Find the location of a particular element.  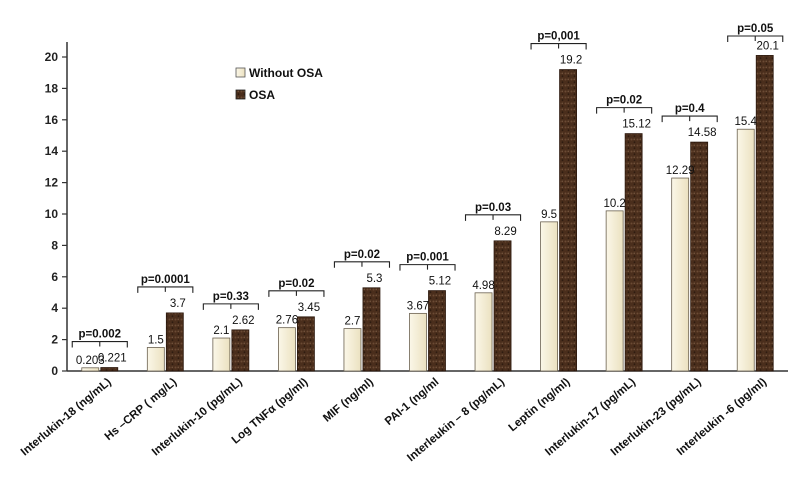

p-value-label: p=0.05 is located at coordinates (755, 29).